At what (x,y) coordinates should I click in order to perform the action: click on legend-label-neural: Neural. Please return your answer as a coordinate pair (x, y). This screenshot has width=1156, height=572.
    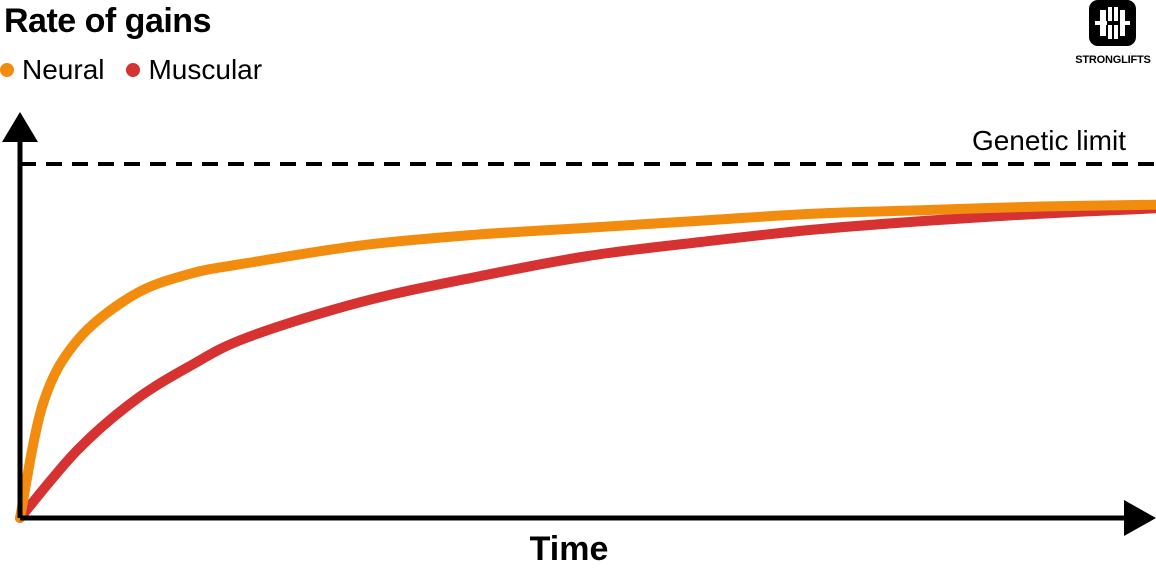
    Looking at the image, I should click on (63, 69).